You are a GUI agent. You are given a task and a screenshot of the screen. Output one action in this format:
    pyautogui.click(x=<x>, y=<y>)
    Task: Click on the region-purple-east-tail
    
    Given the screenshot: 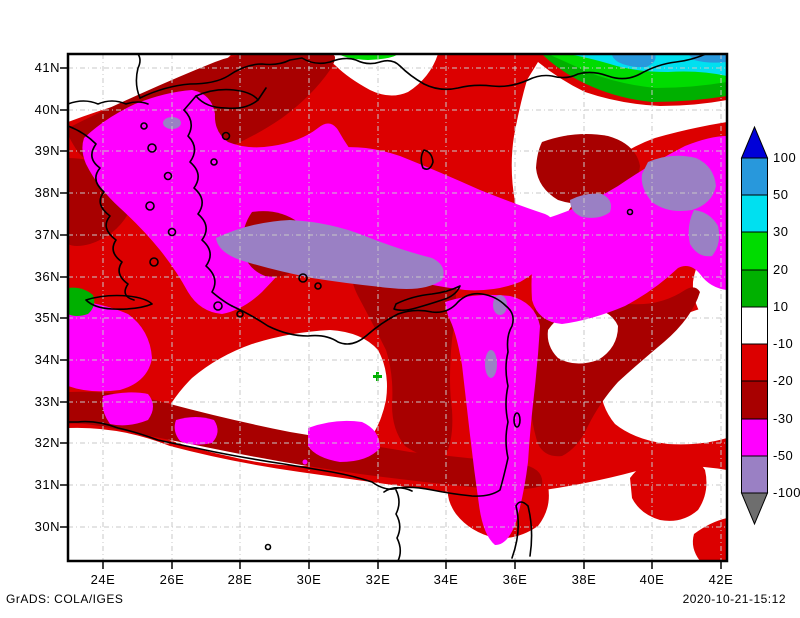 What is the action you would take?
    pyautogui.click(x=704, y=233)
    